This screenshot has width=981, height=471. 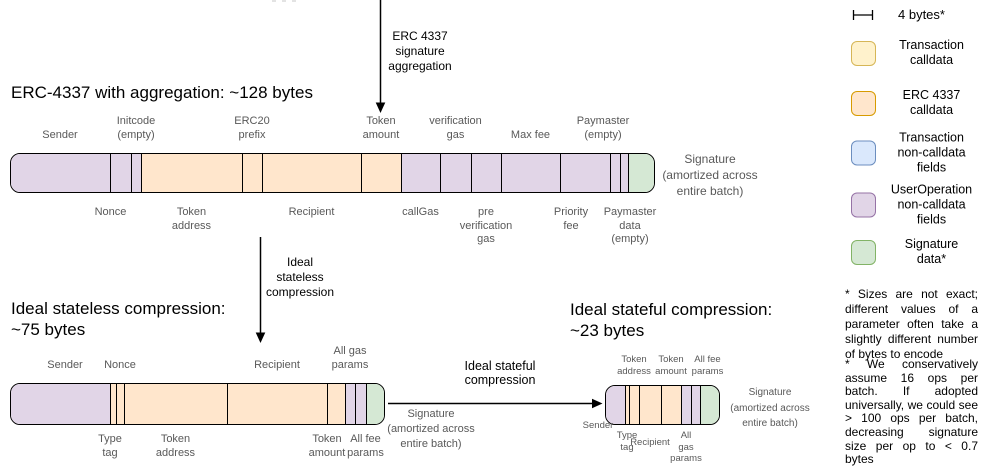 I want to click on segment-label-callgas: callGas, so click(x=420, y=212).